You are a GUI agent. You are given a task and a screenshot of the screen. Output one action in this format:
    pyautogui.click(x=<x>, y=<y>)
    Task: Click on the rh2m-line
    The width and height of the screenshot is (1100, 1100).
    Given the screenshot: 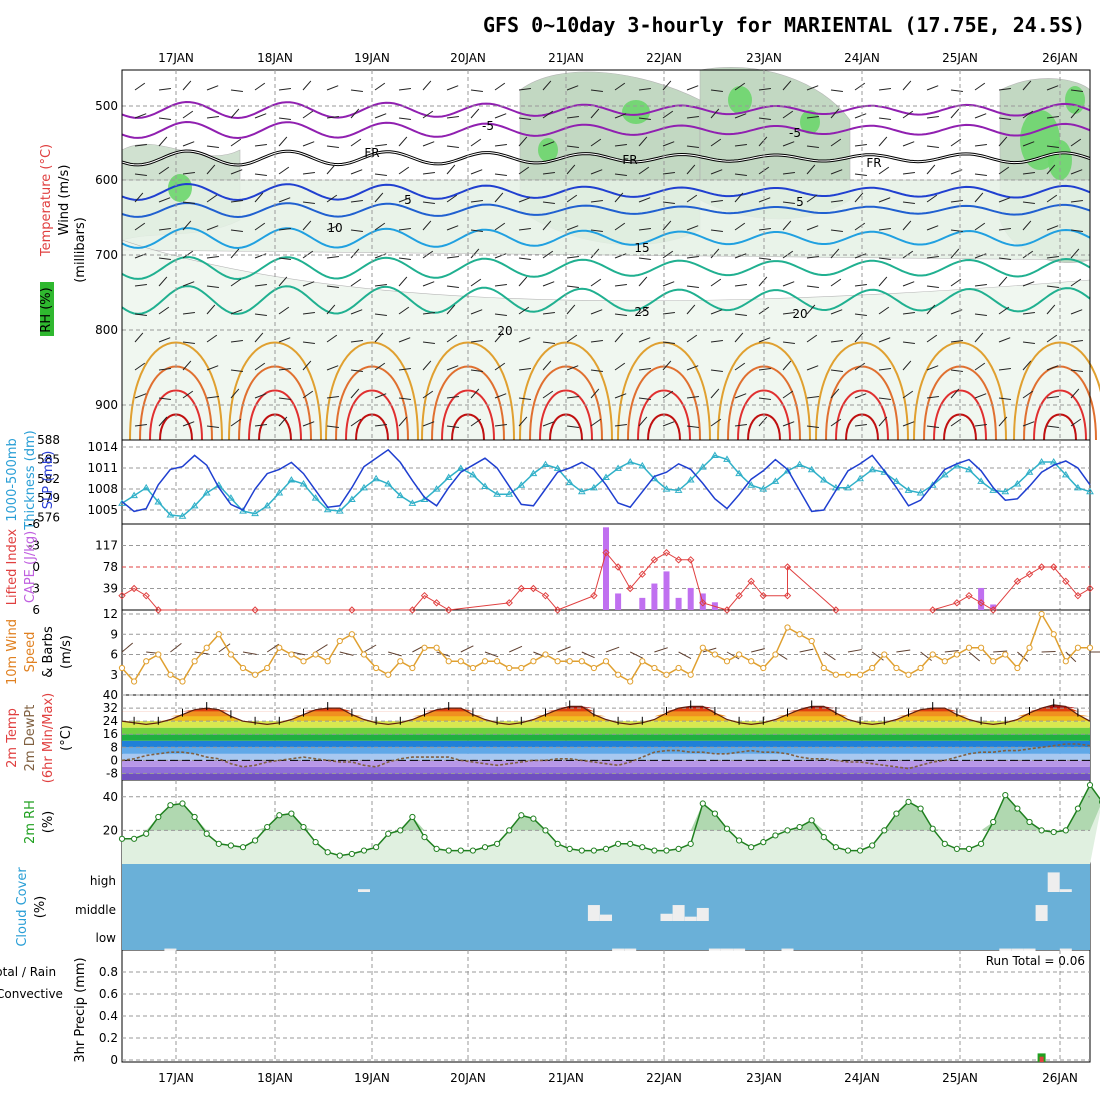 What is the action you would take?
    pyautogui.click(x=611, y=820)
    